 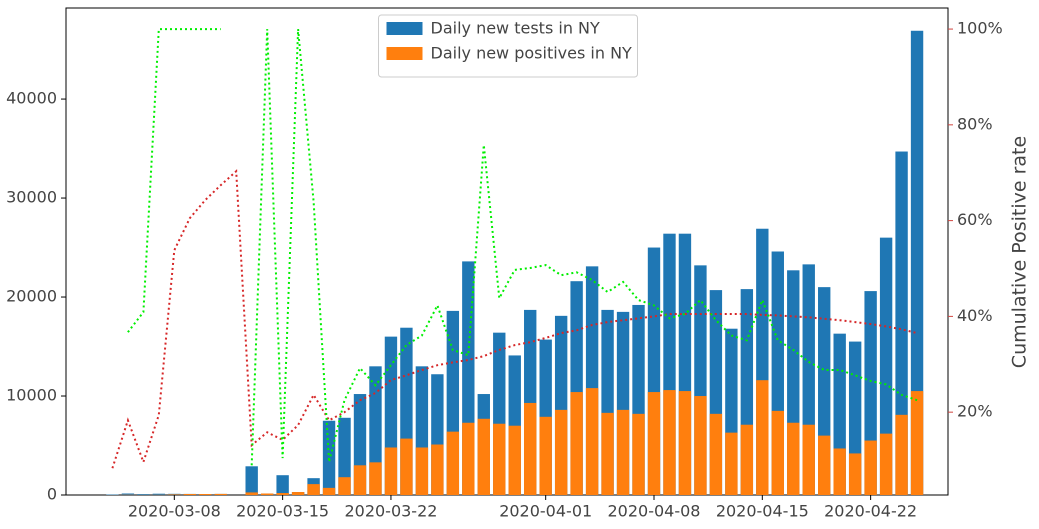 I want to click on y2-axis-label: Cumulative Positive rate, so click(x=1020, y=252).